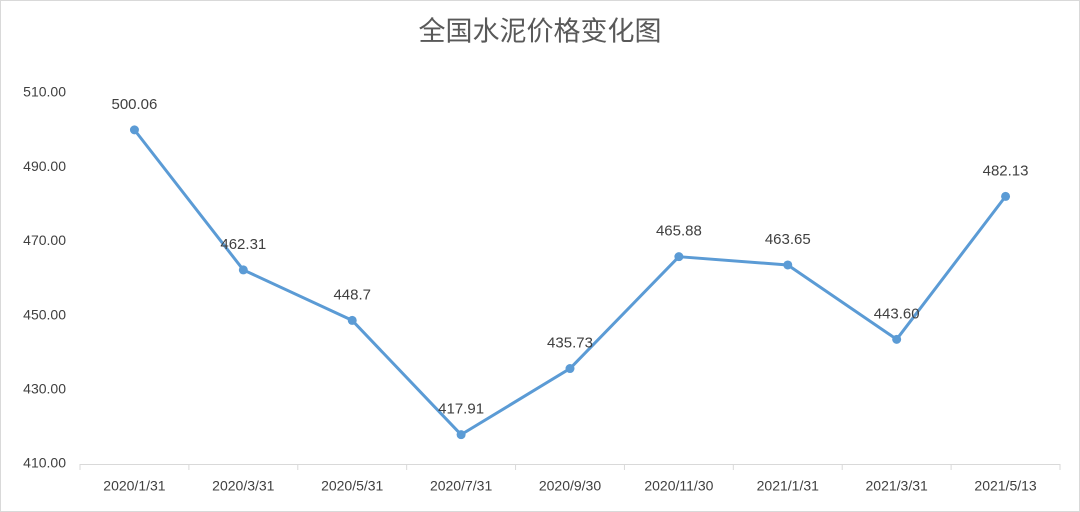 Image resolution: width=1080 pixels, height=512 pixels. What do you see at coordinates (540, 32) in the screenshot?
I see `chart-title: 全国水泥价格变化图` at bounding box center [540, 32].